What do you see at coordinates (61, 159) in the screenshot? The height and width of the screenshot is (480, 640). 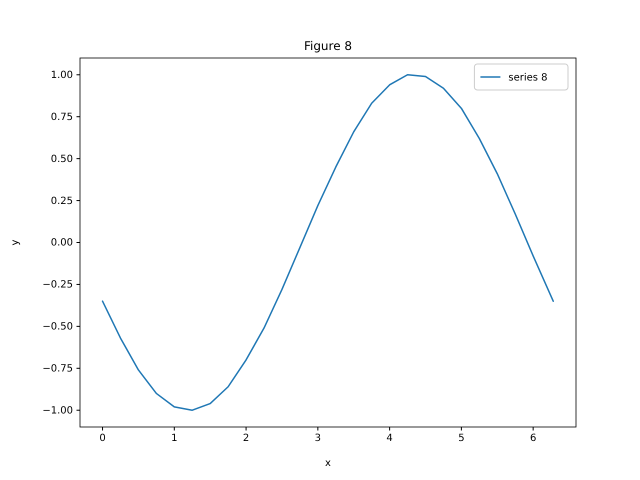 I see `y-tick-label: 0.50` at bounding box center [61, 159].